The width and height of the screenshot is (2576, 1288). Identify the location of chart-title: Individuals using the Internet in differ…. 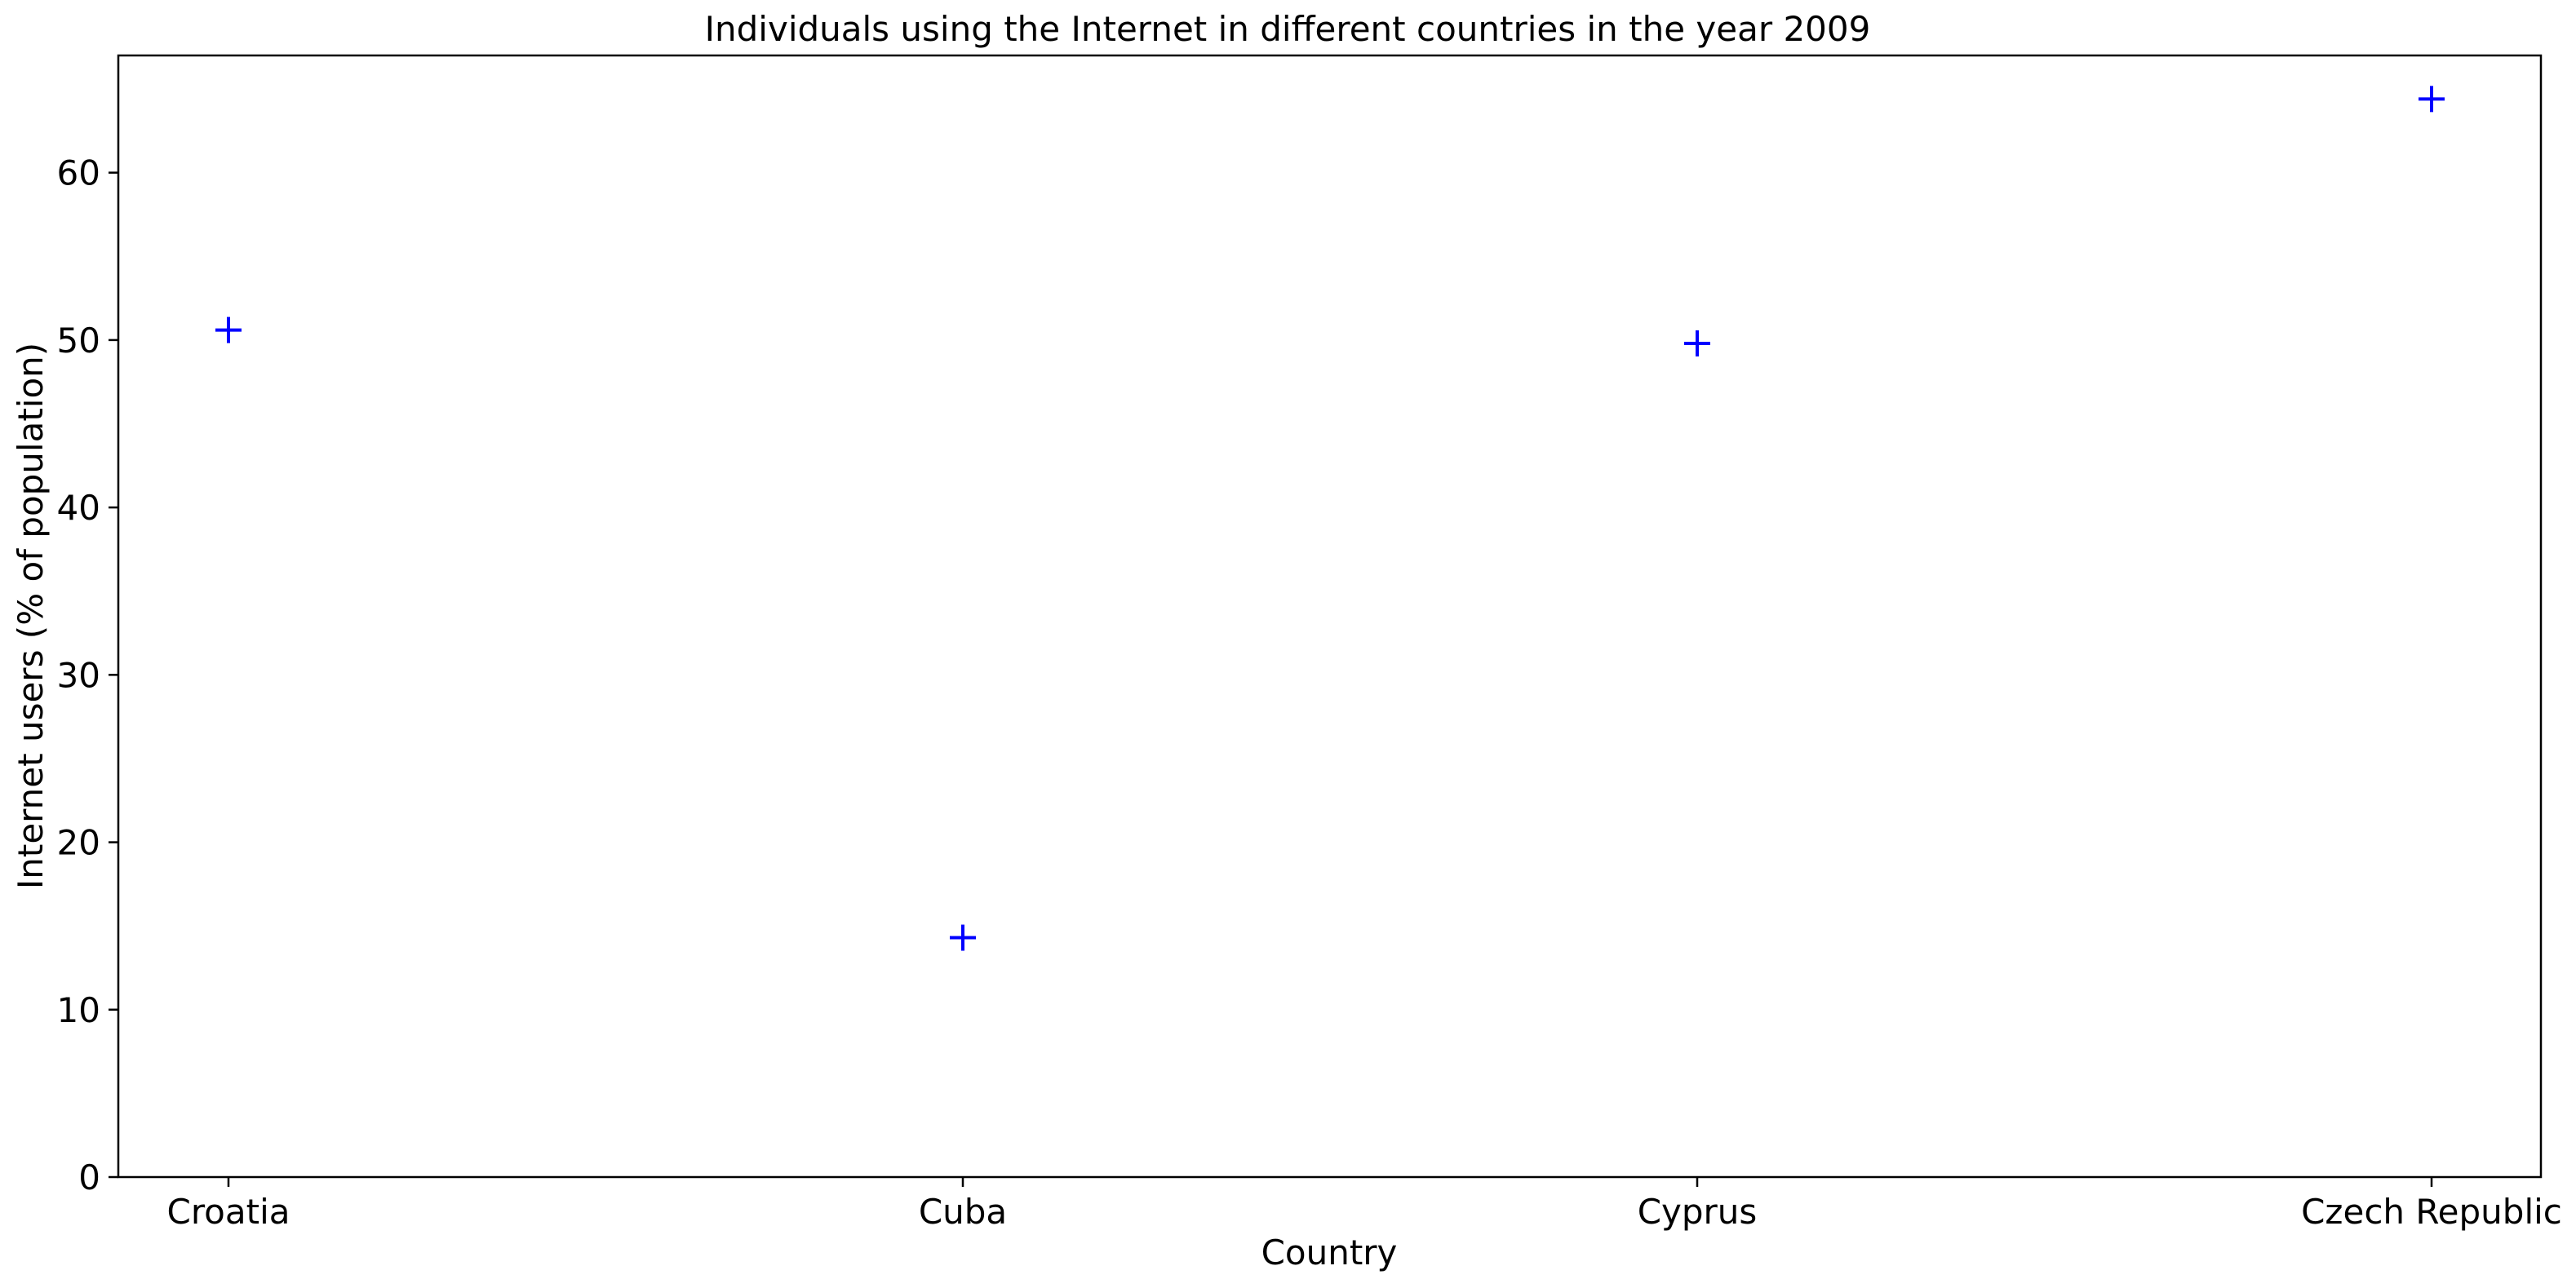
(1288, 29).